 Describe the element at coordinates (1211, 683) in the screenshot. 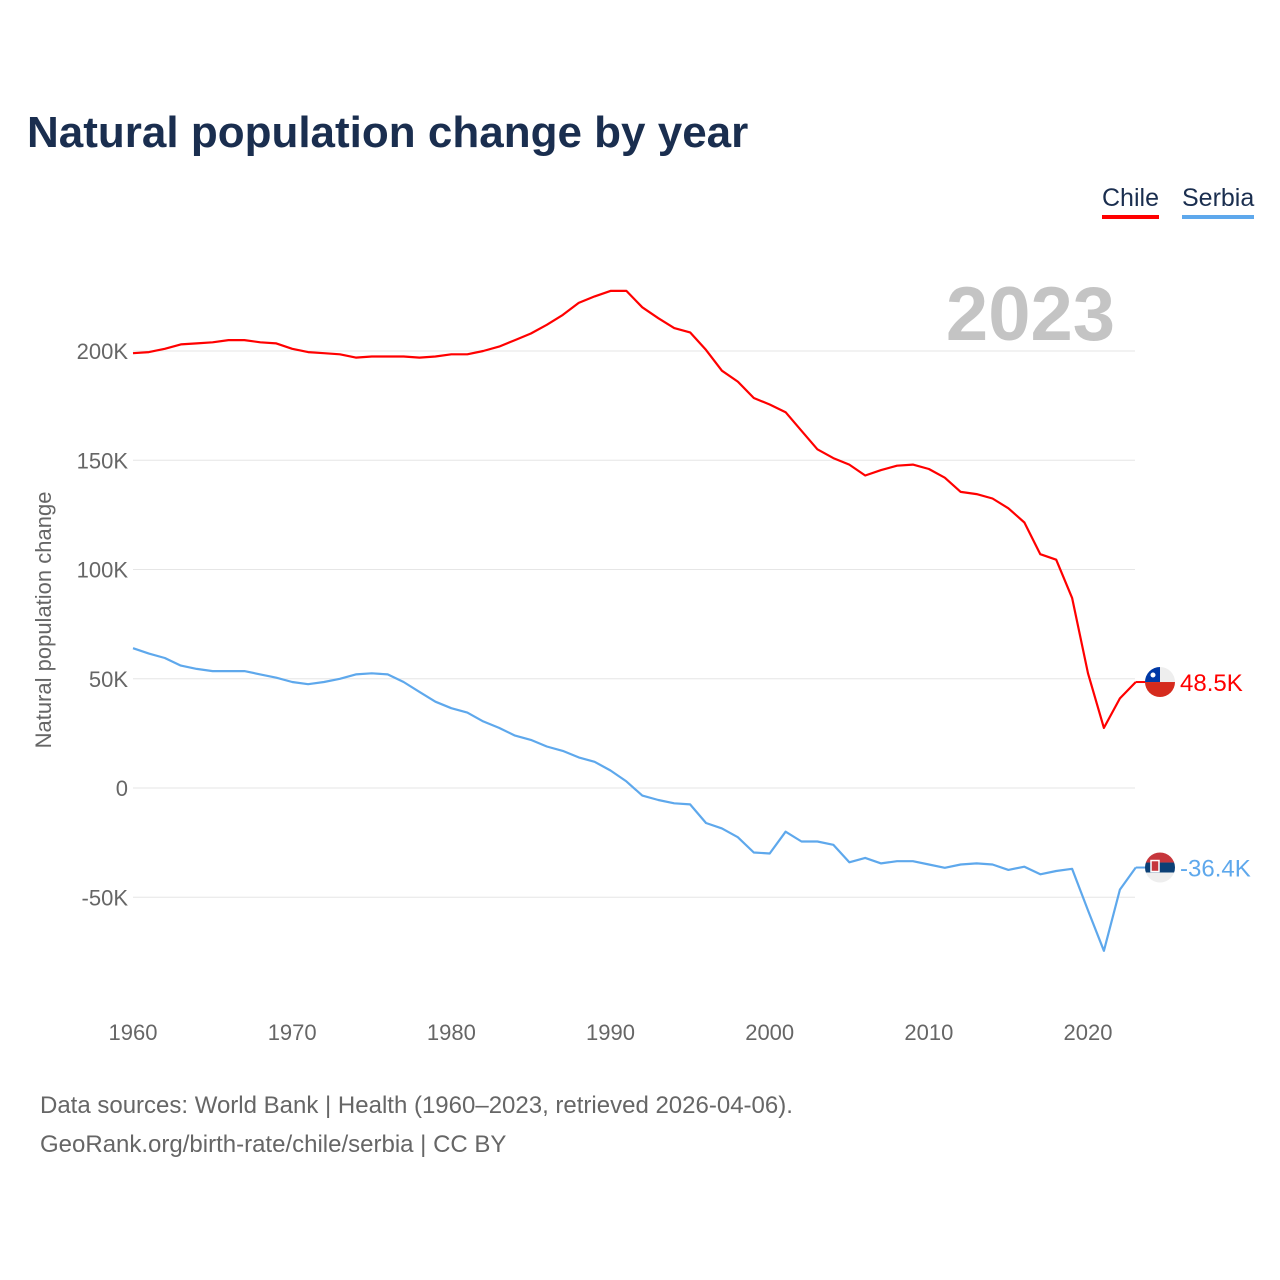

I see `end-value-label-chile: 48.5K` at that location.